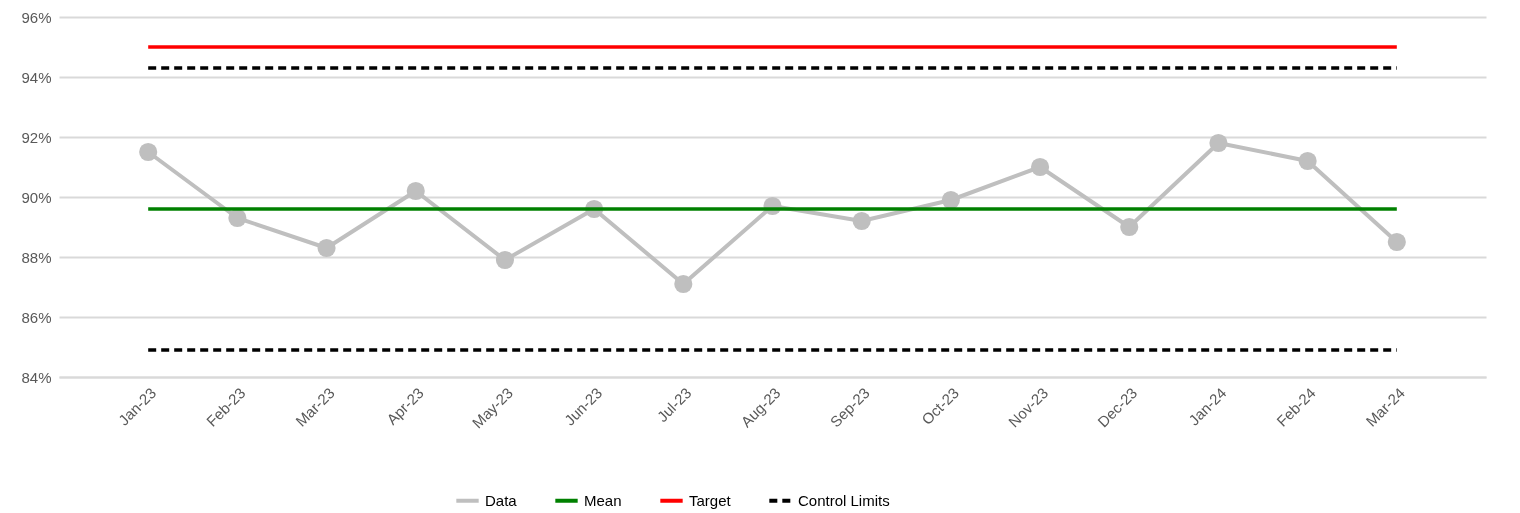  I want to click on legend-label: Mean, so click(603, 500).